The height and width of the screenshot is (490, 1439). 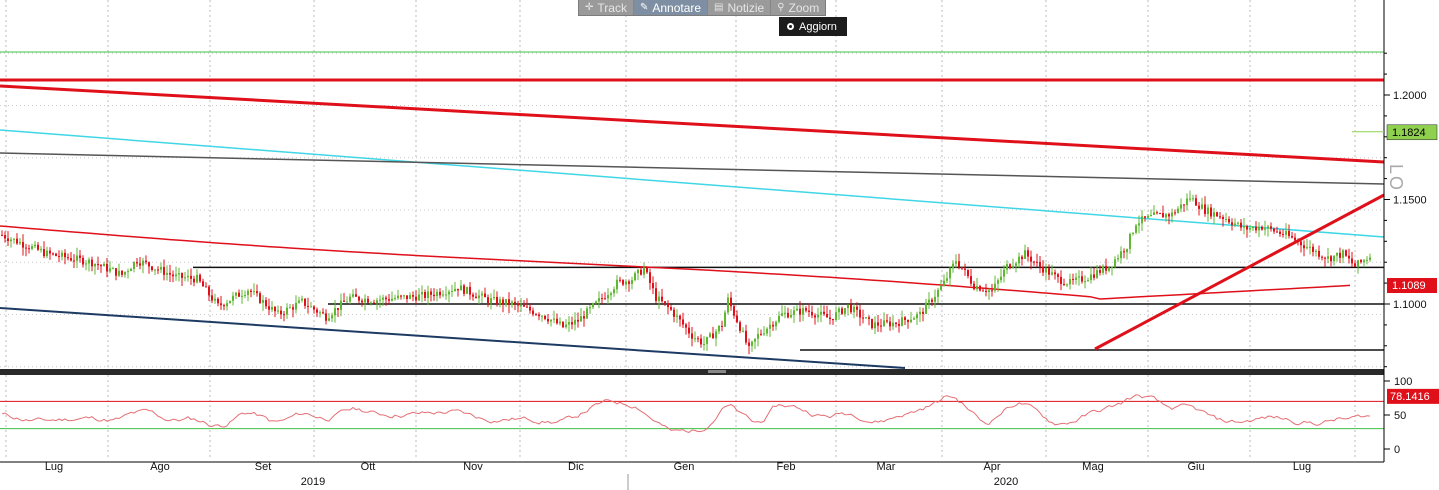 I want to click on rsi-tick-label: 0, so click(x=1397, y=450).